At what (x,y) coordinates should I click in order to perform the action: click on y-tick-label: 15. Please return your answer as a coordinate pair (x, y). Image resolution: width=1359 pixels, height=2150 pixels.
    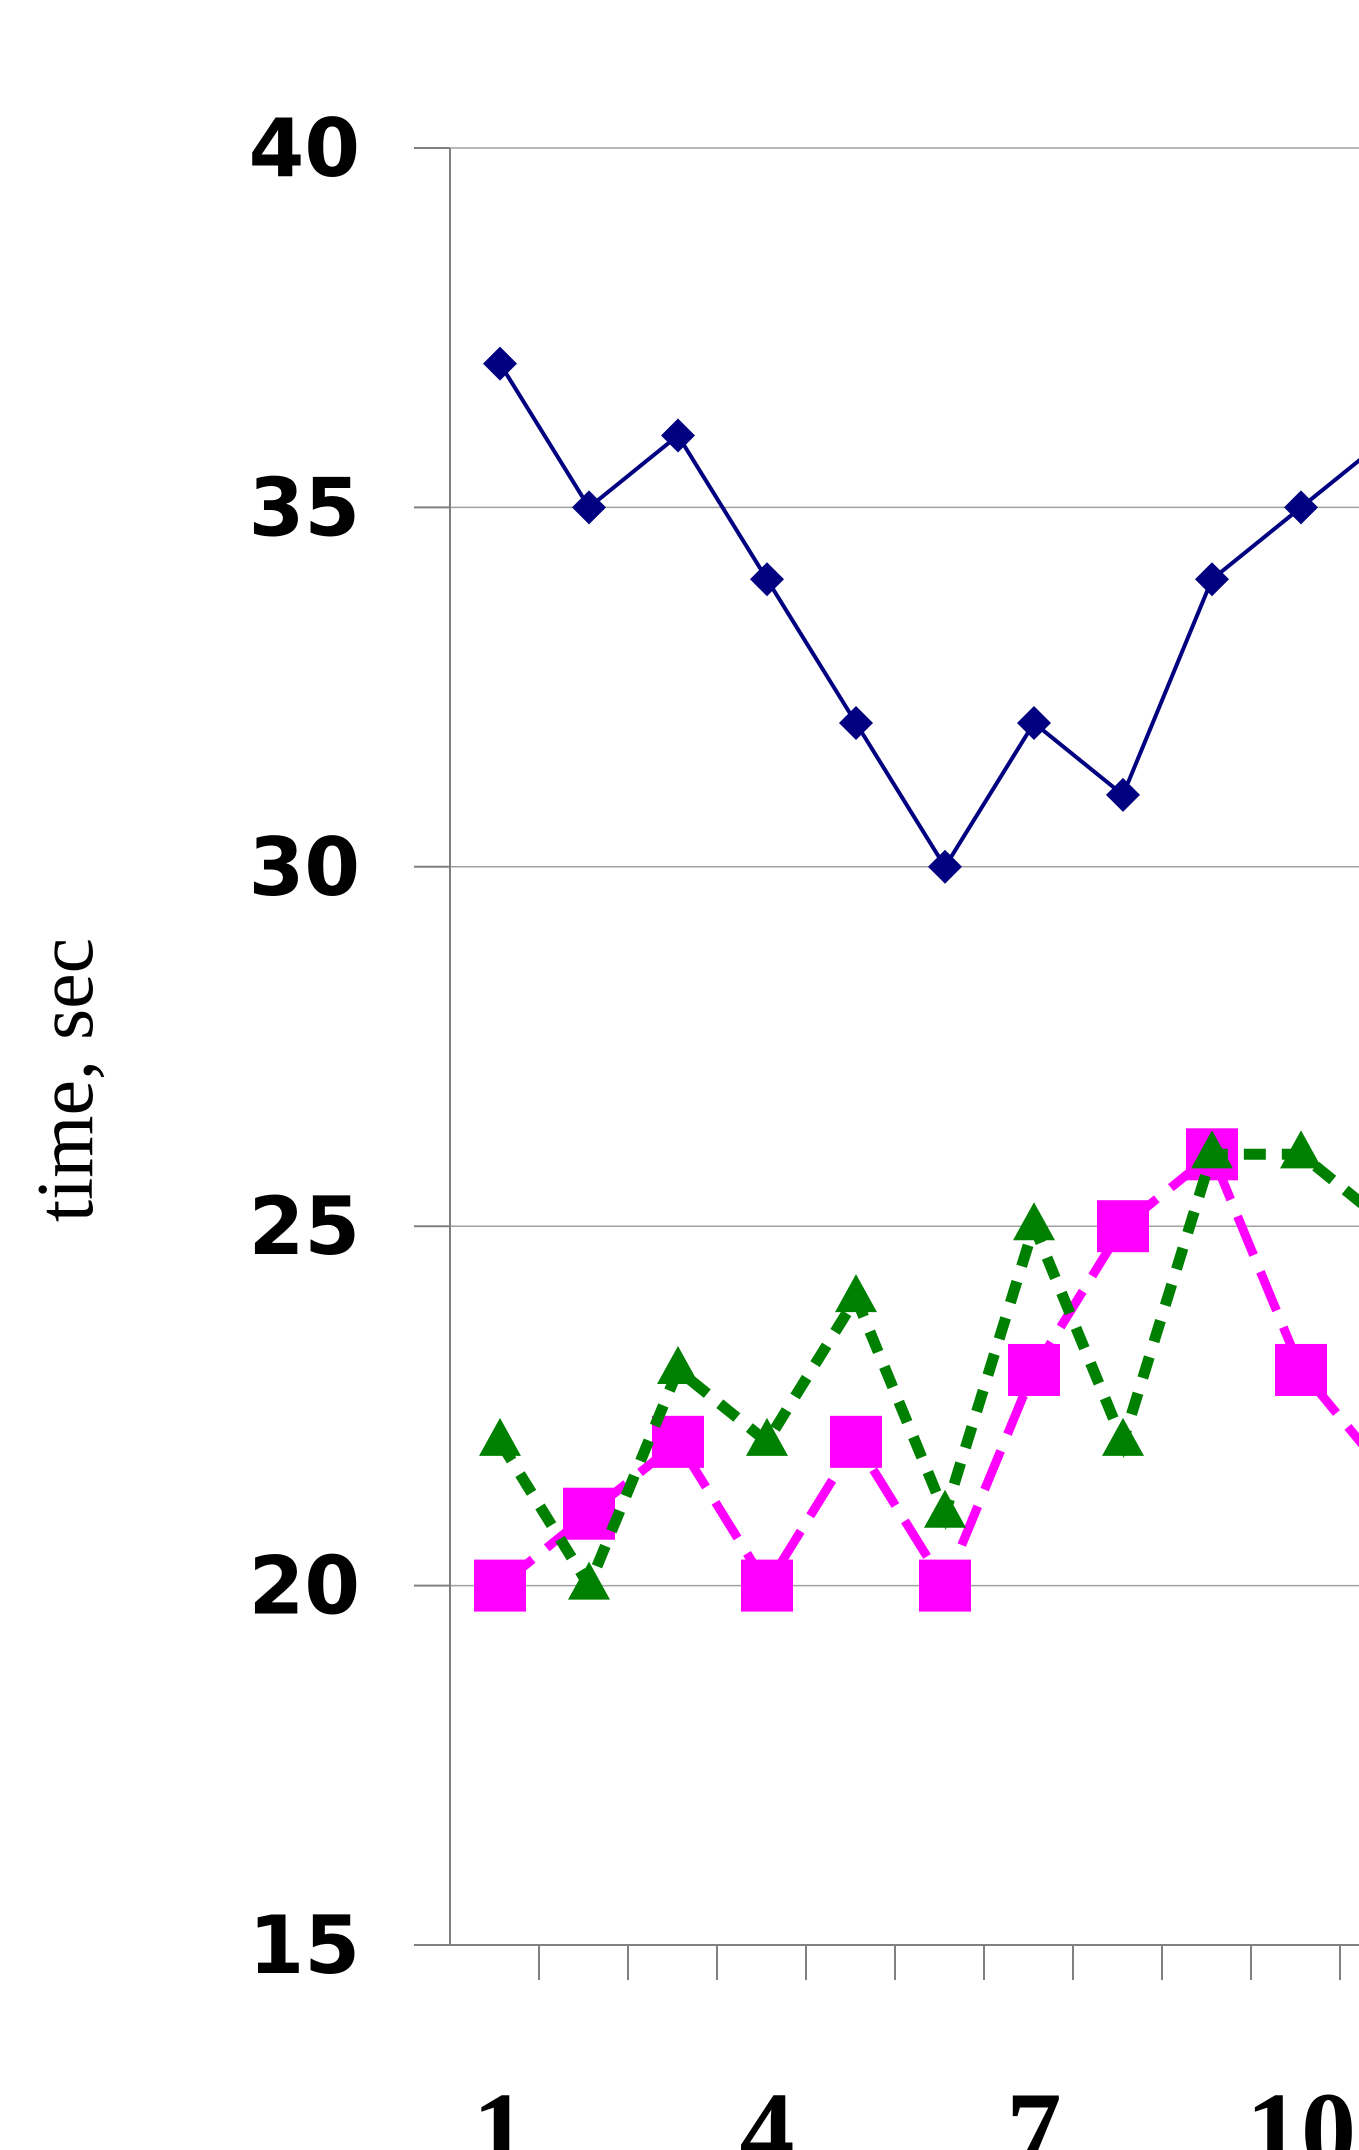
    Looking at the image, I should click on (304, 1945).